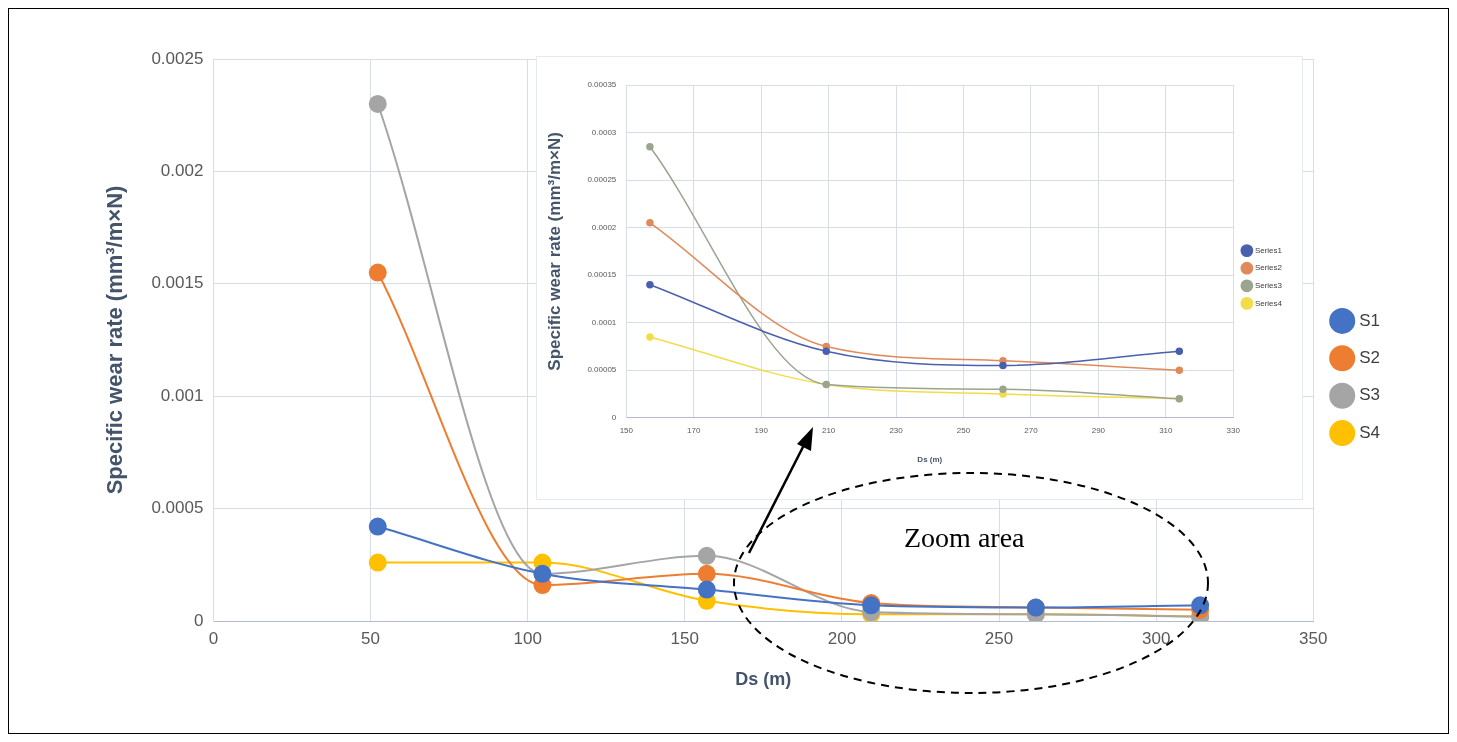  What do you see at coordinates (370, 638) in the screenshot?
I see `x-tick-label: 50` at bounding box center [370, 638].